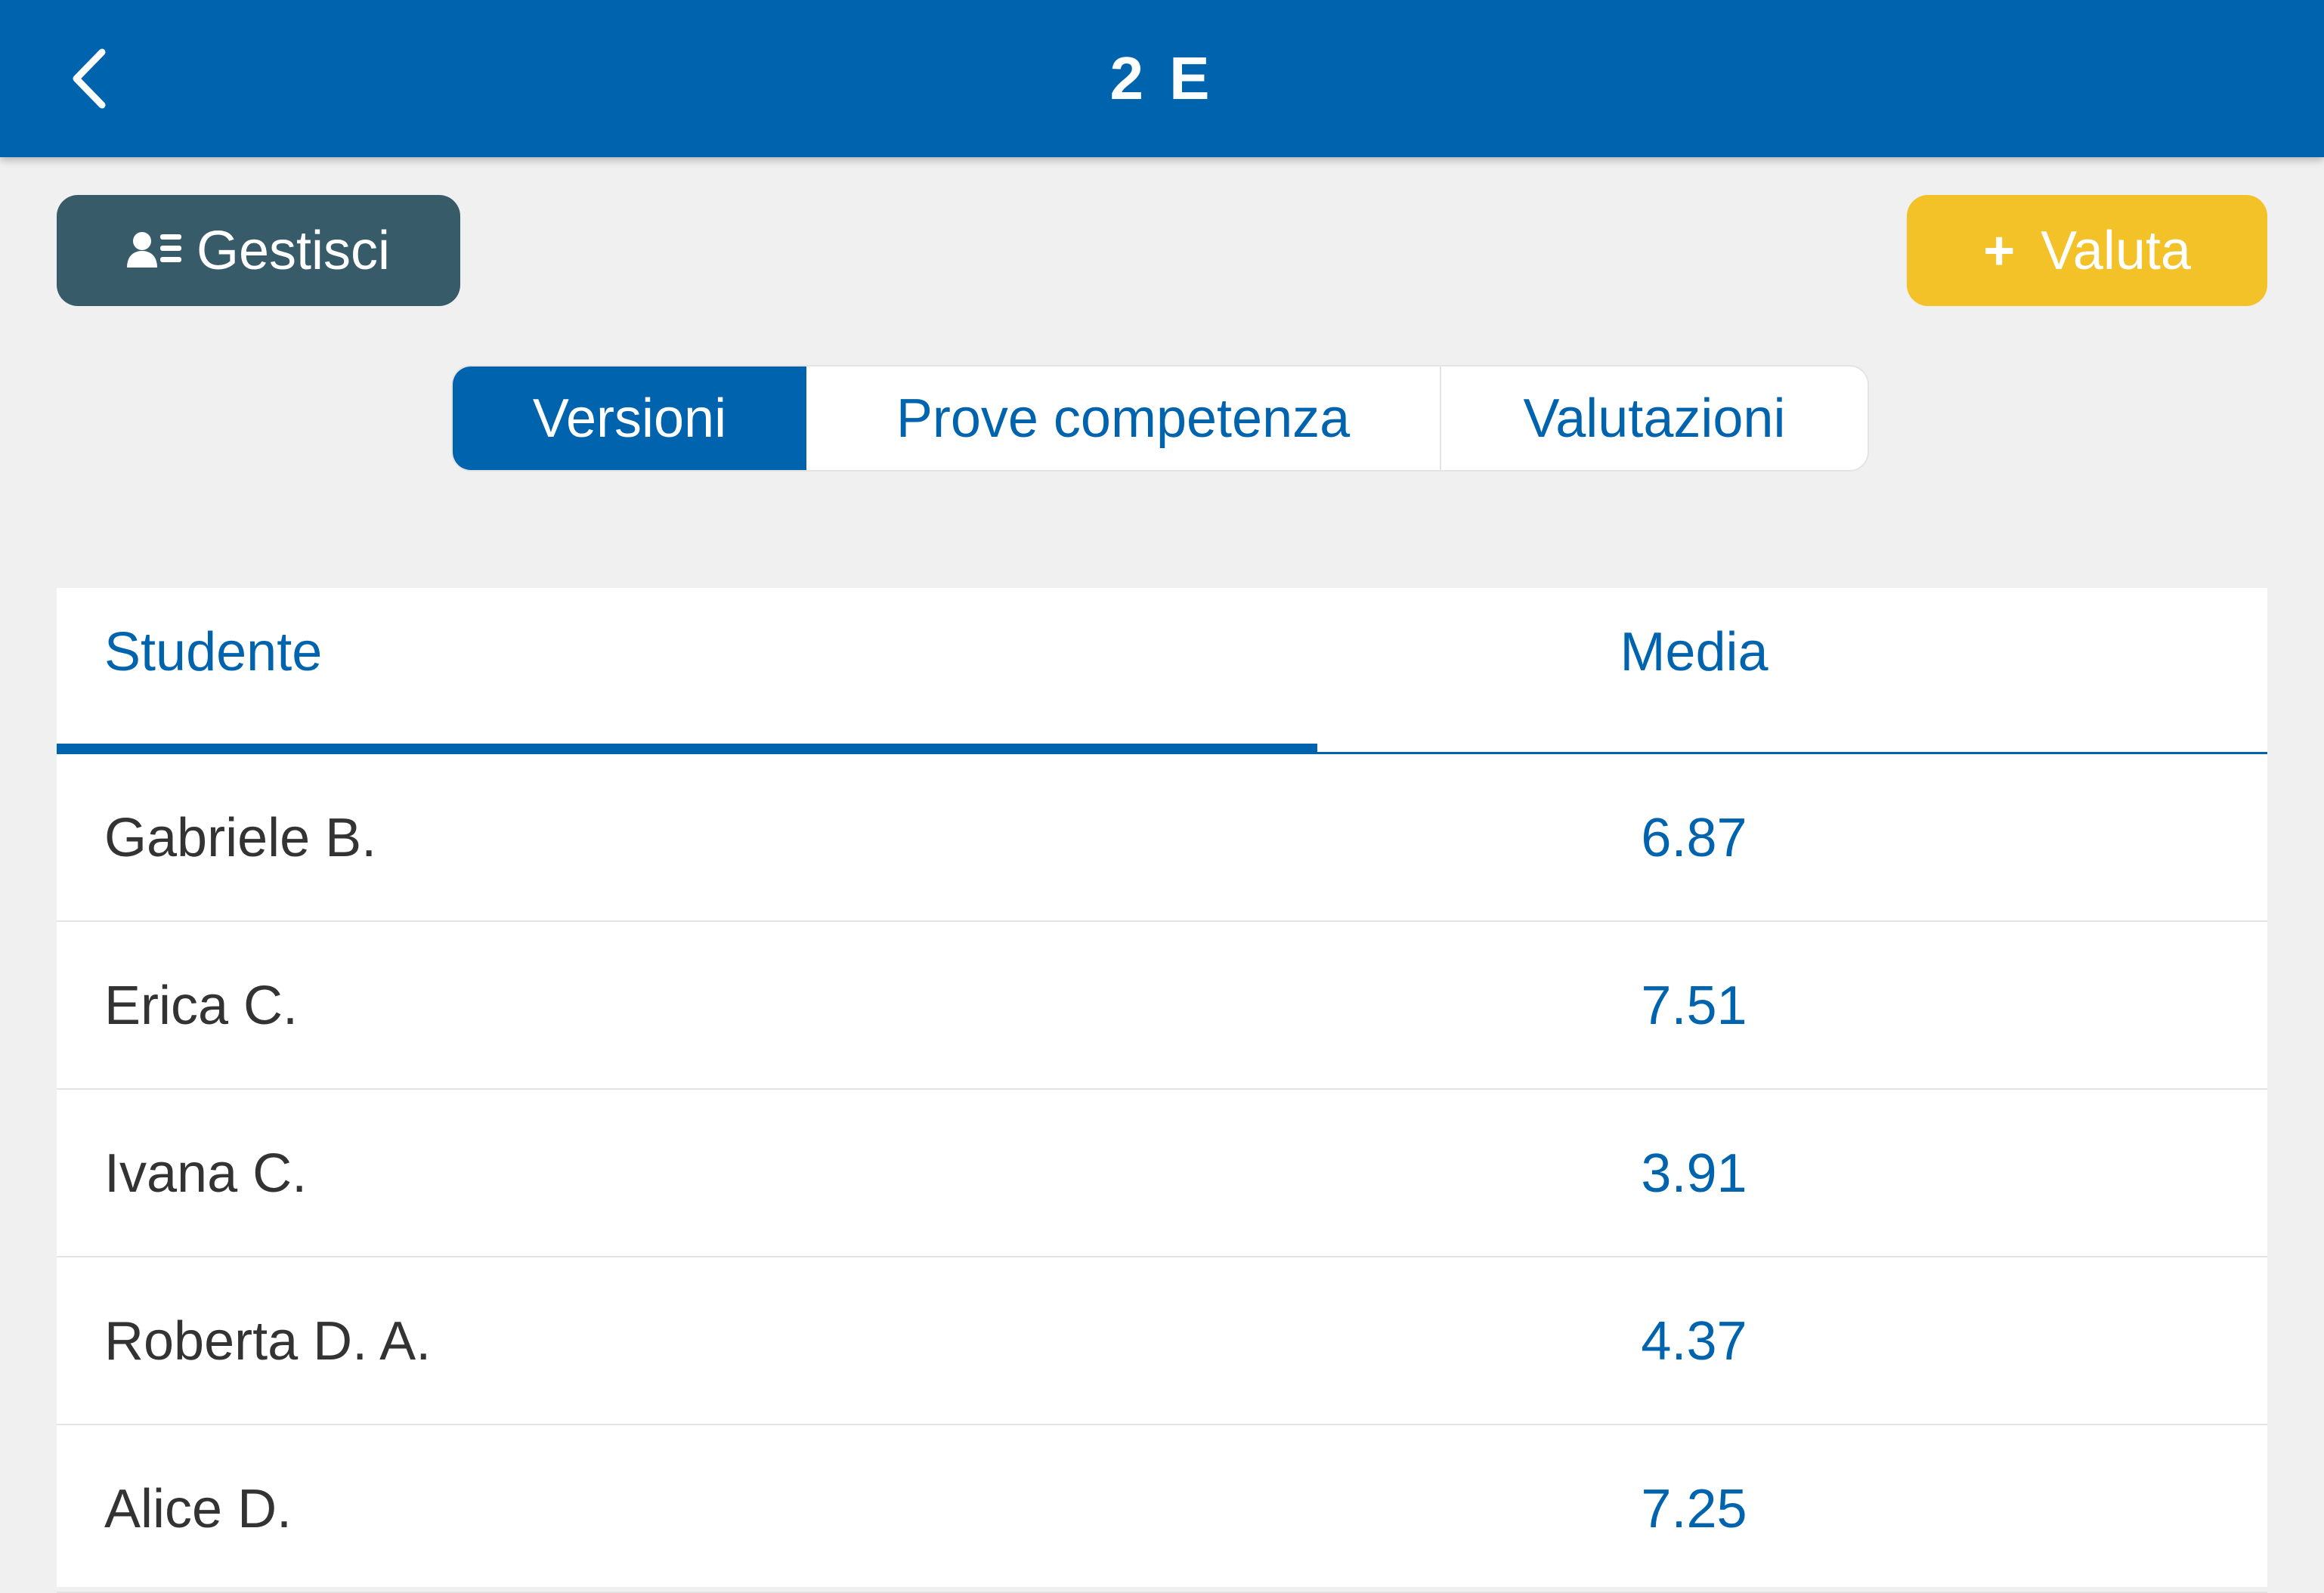 The image size is (2324, 1593). I want to click on tab-switcher: Versioni Prove competenza Valutazioni, so click(1160, 418).